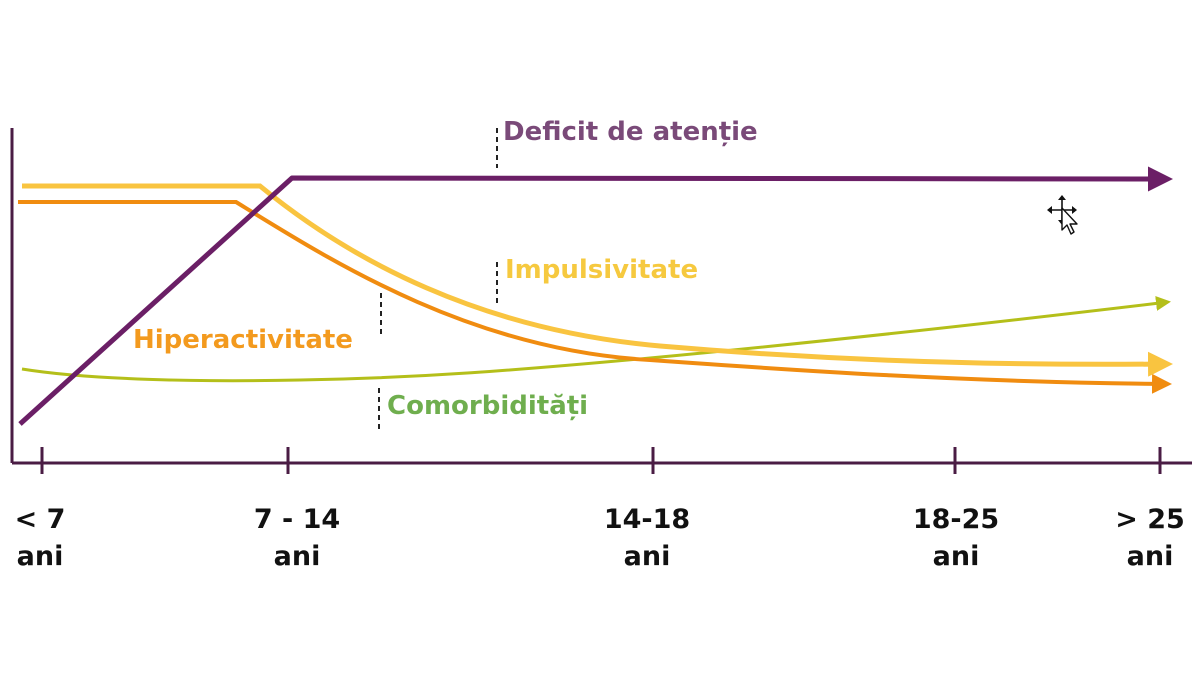 The height and width of the screenshot is (675, 1200). I want to click on tick-label: < 7, so click(40, 519).